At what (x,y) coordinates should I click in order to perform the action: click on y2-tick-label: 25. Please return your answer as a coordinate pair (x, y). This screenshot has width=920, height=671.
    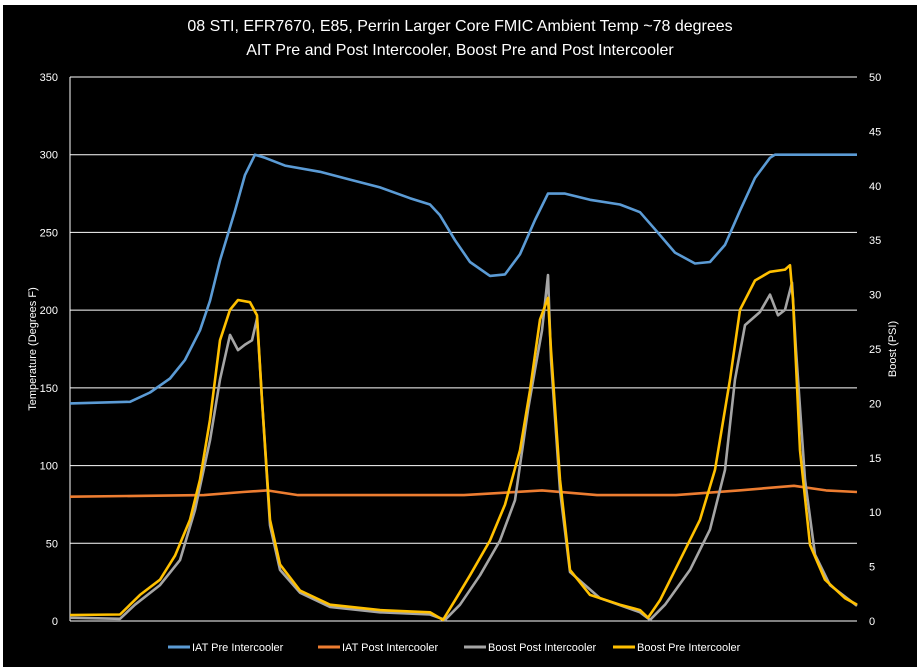
    Looking at the image, I should click on (875, 350).